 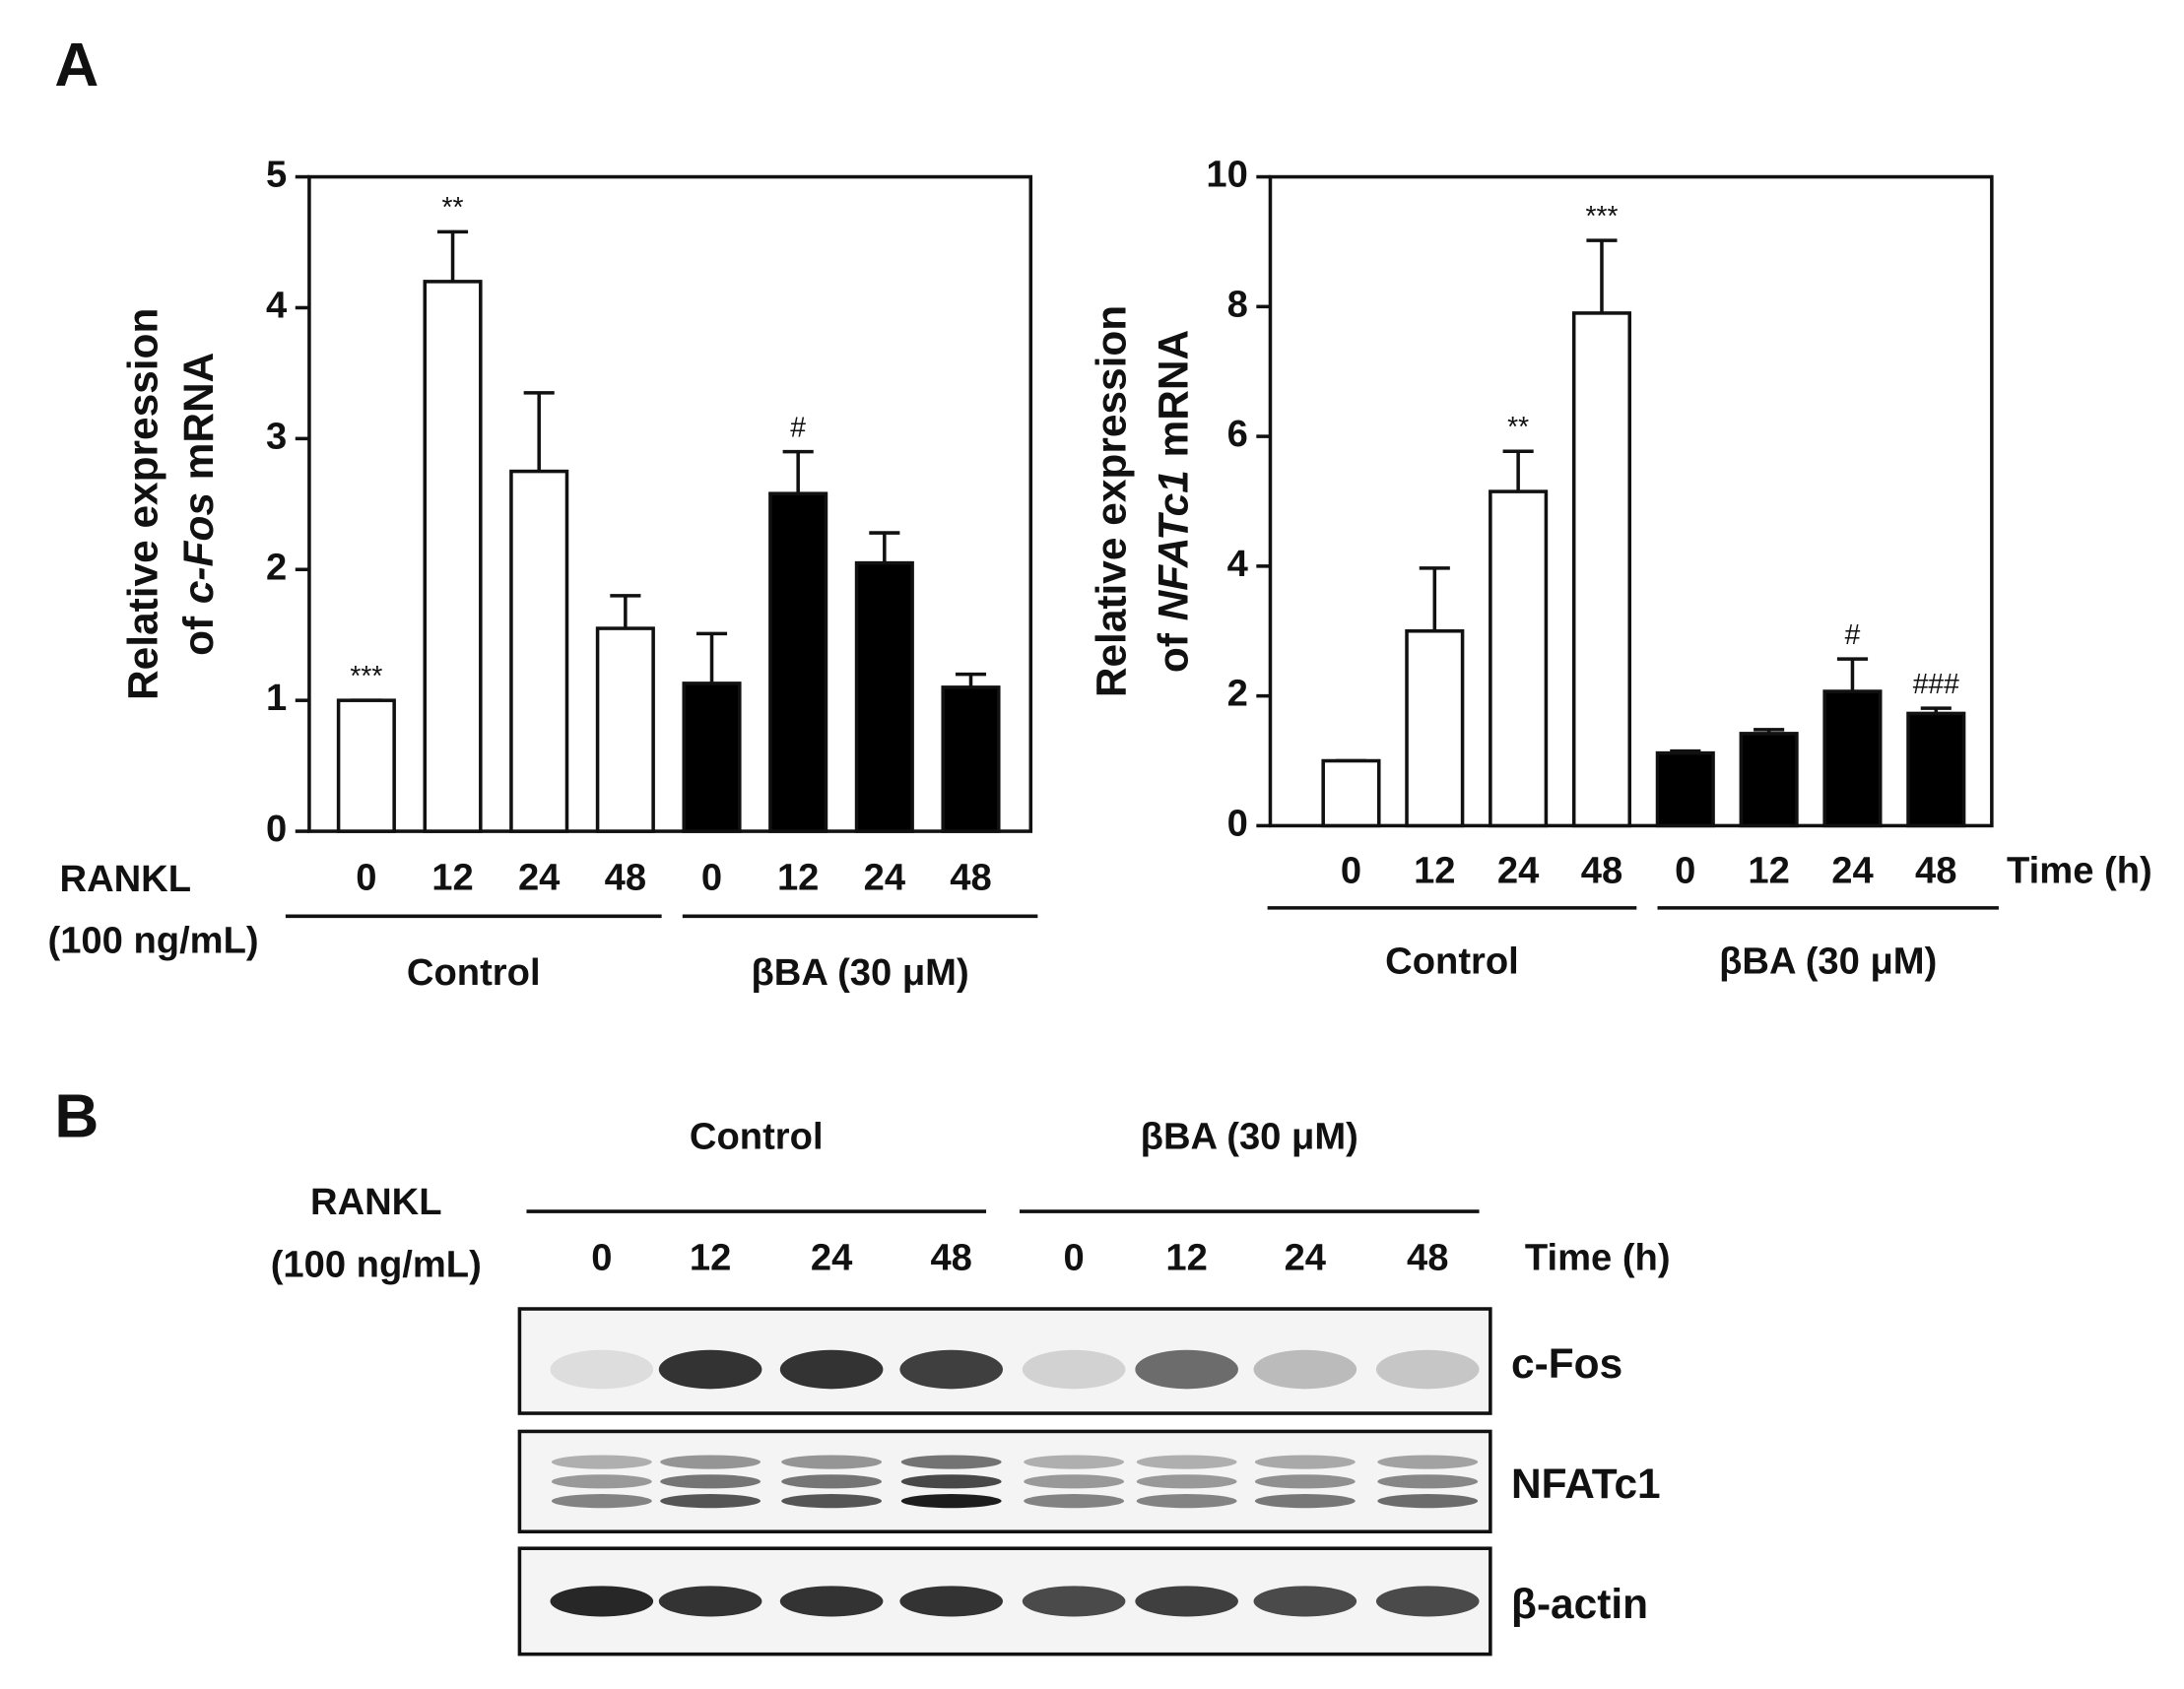 What do you see at coordinates (198, 417) in the screenshot?
I see `y-axis-label-part: mRNA` at bounding box center [198, 417].